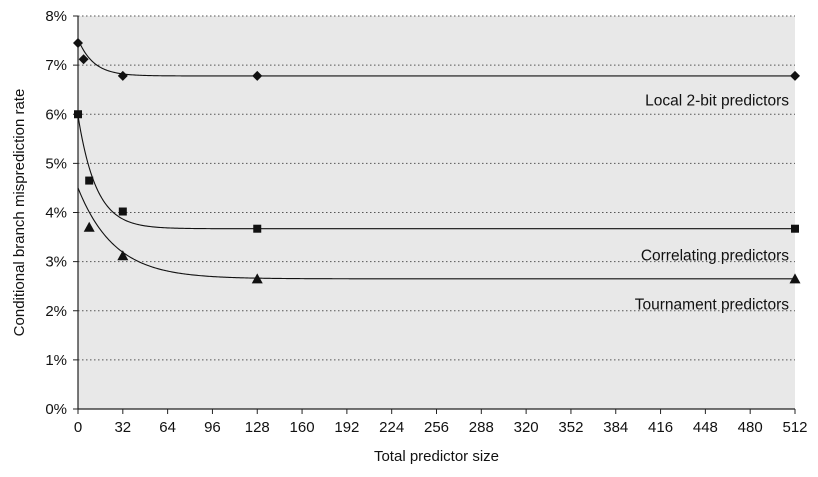 This screenshot has width=818, height=477. What do you see at coordinates (78, 427) in the screenshot?
I see `x-tick-label: 0` at bounding box center [78, 427].